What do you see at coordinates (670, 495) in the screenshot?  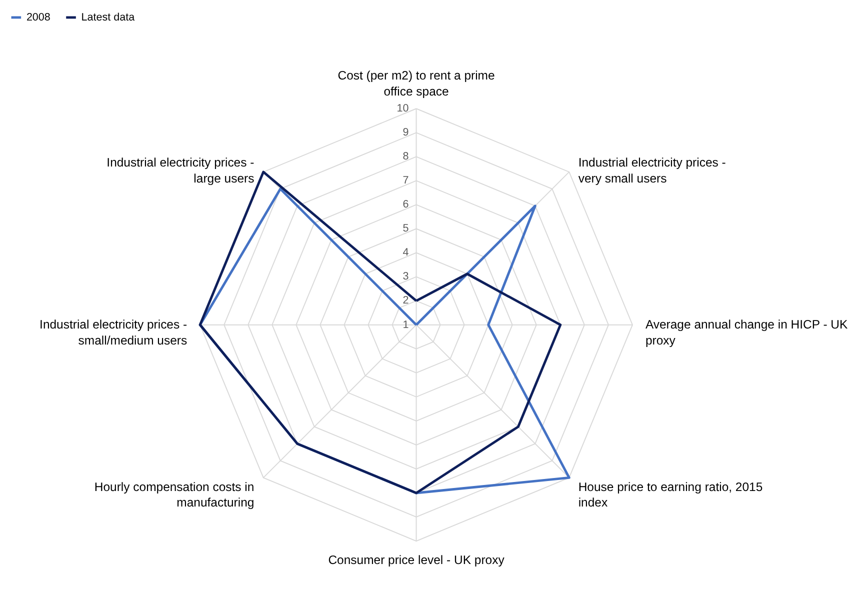 I see `spoke-label: House price to earning ratio, 2015 index` at bounding box center [670, 495].